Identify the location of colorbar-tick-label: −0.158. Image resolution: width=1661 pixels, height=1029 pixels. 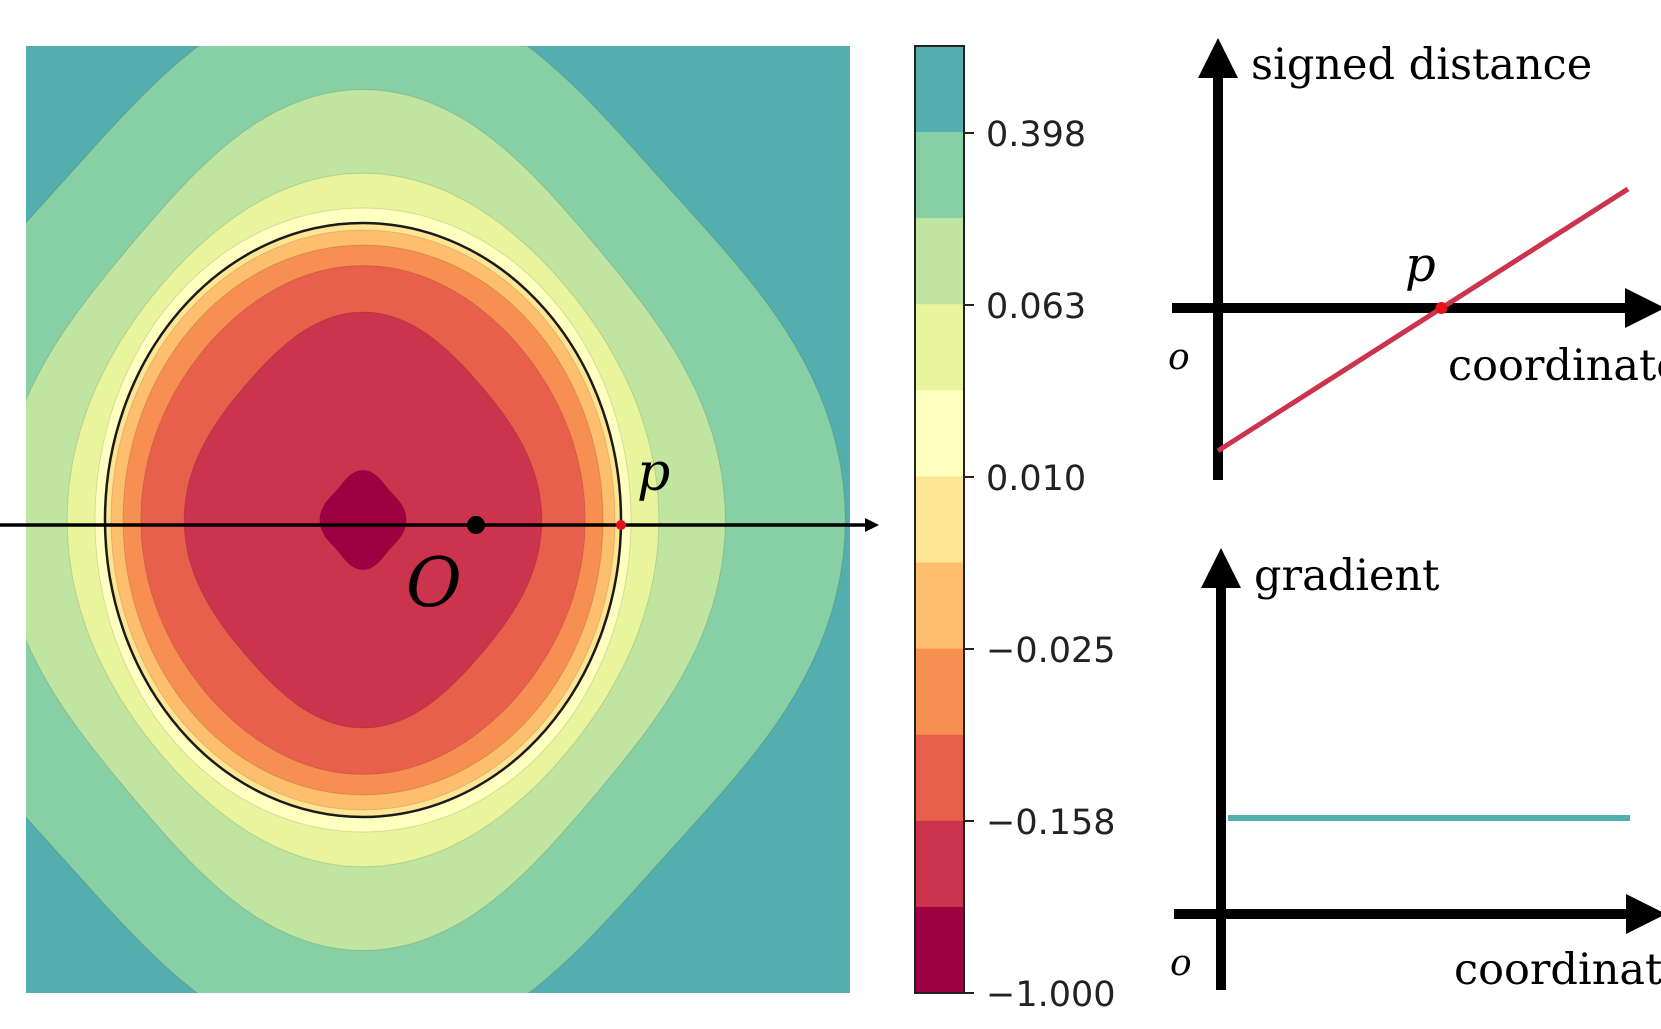
(1051, 823).